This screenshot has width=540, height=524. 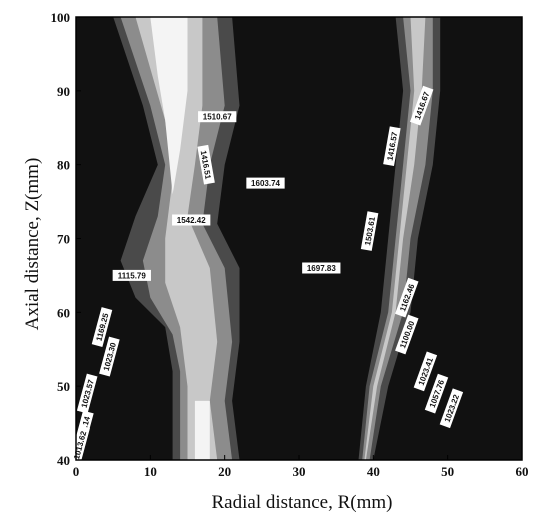 I want to click on contour-label-2: 1603.74, so click(x=265, y=183).